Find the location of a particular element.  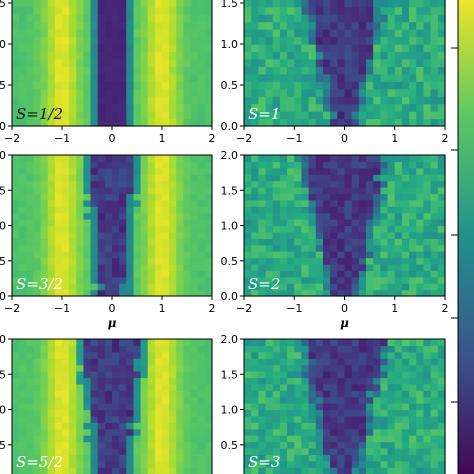

panel-label: S=3/2 is located at coordinates (39, 284).